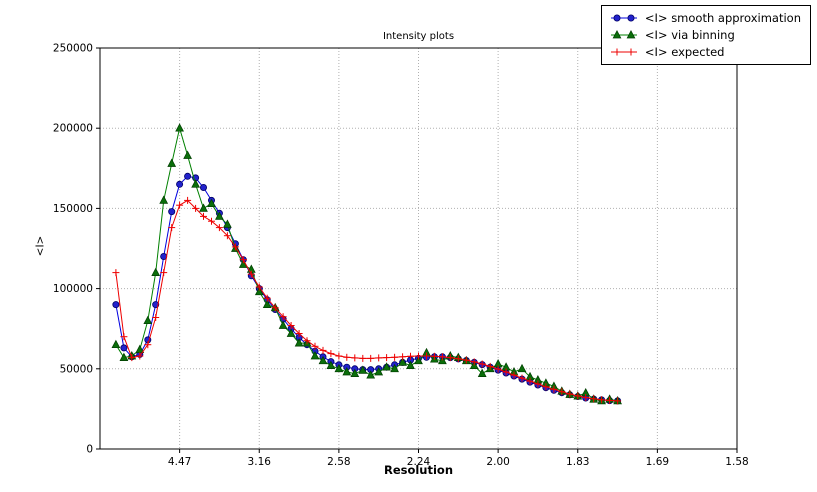 Image resolution: width=817 pixels, height=492 pixels. Describe the element at coordinates (418, 36) in the screenshot. I see `chart-title: Intensity plots` at that location.